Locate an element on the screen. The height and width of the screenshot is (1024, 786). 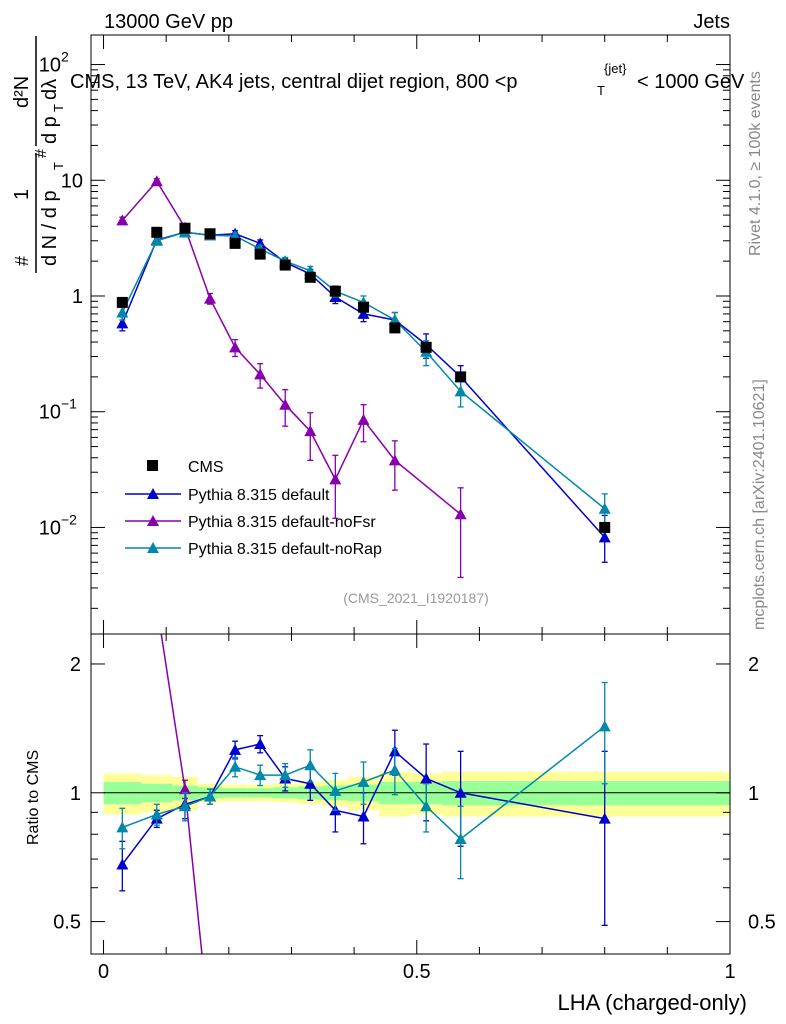
y-title-num-sub: T is located at coordinates (58, 108).